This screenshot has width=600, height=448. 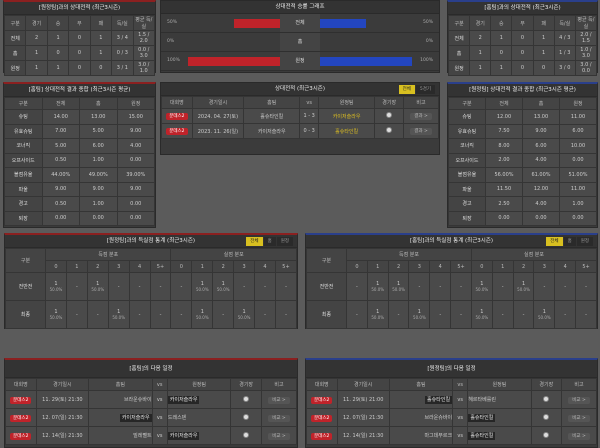 What do you see at coordinates (98, 189) in the screenshot?
I see `table-cell: 9.00` at bounding box center [98, 189].